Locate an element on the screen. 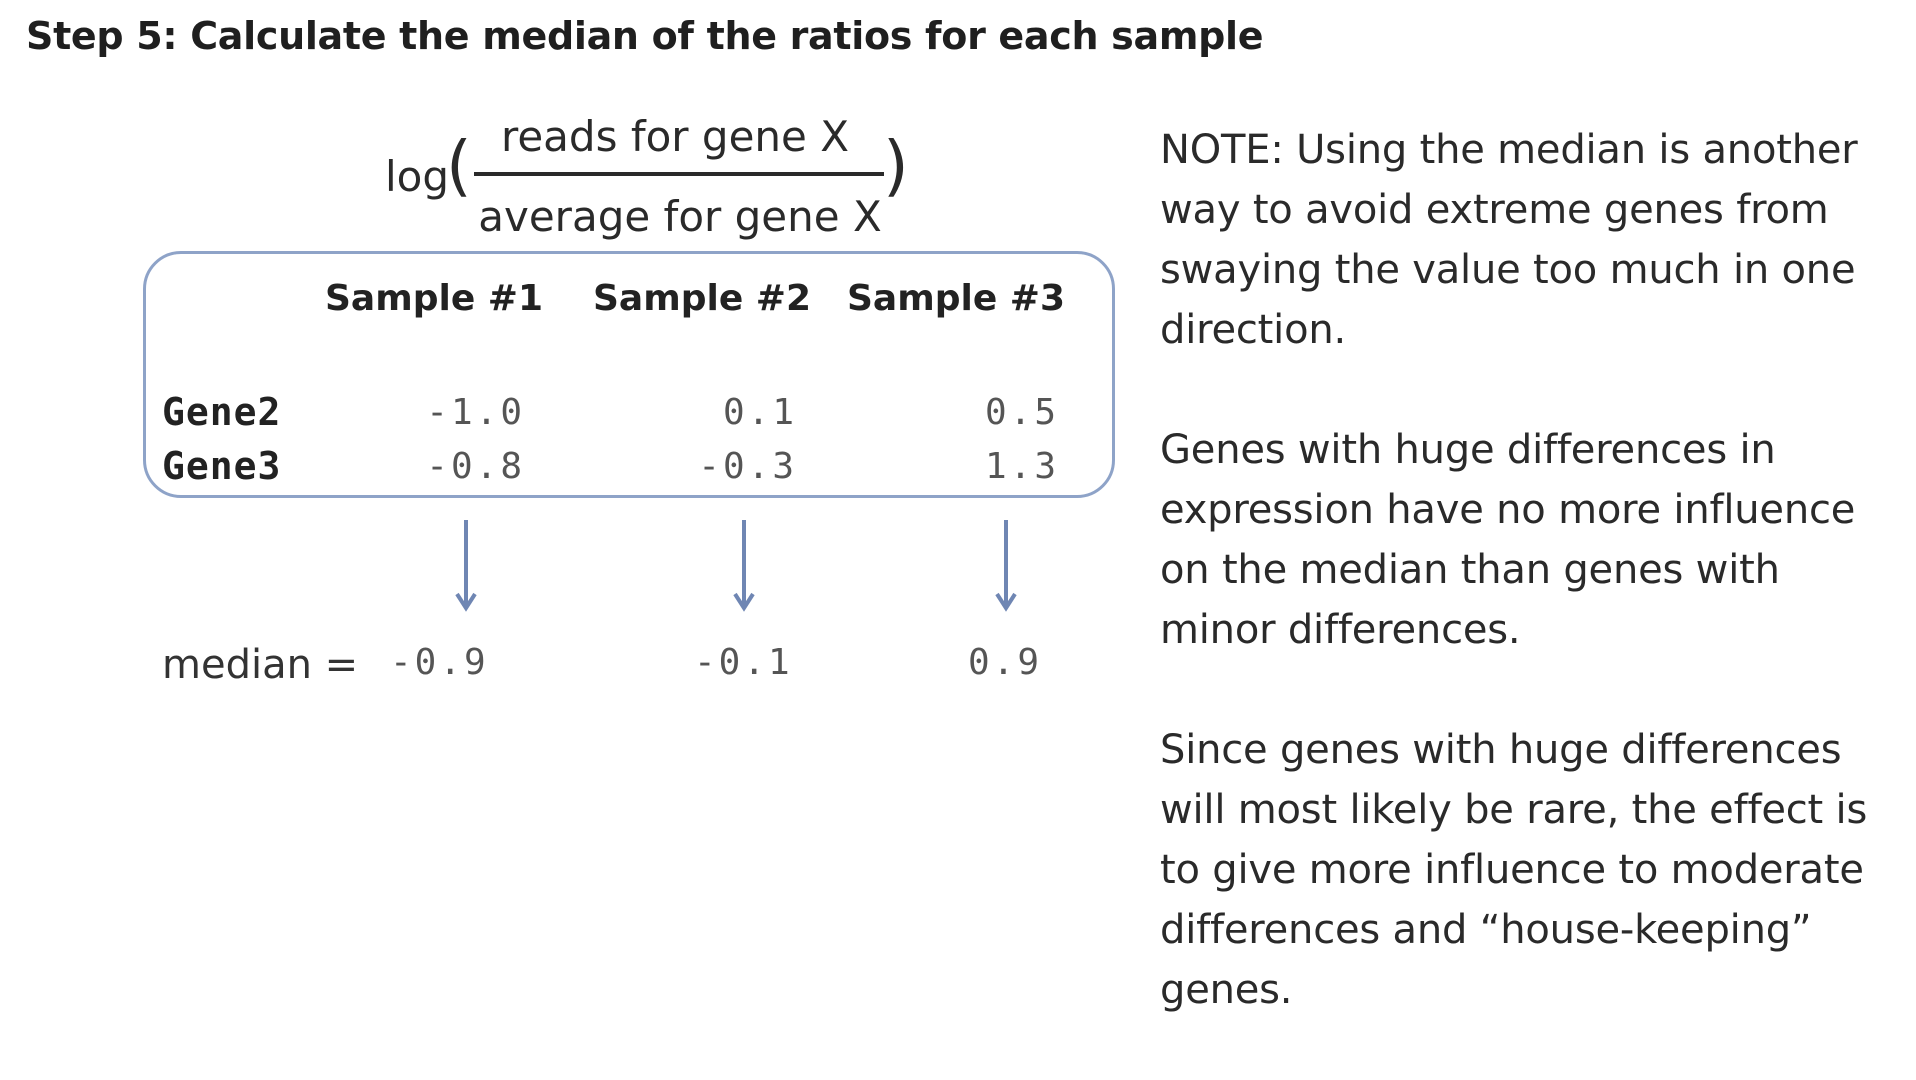 The image size is (1916, 1080). table-cell: 0.5 is located at coordinates (1021, 412).